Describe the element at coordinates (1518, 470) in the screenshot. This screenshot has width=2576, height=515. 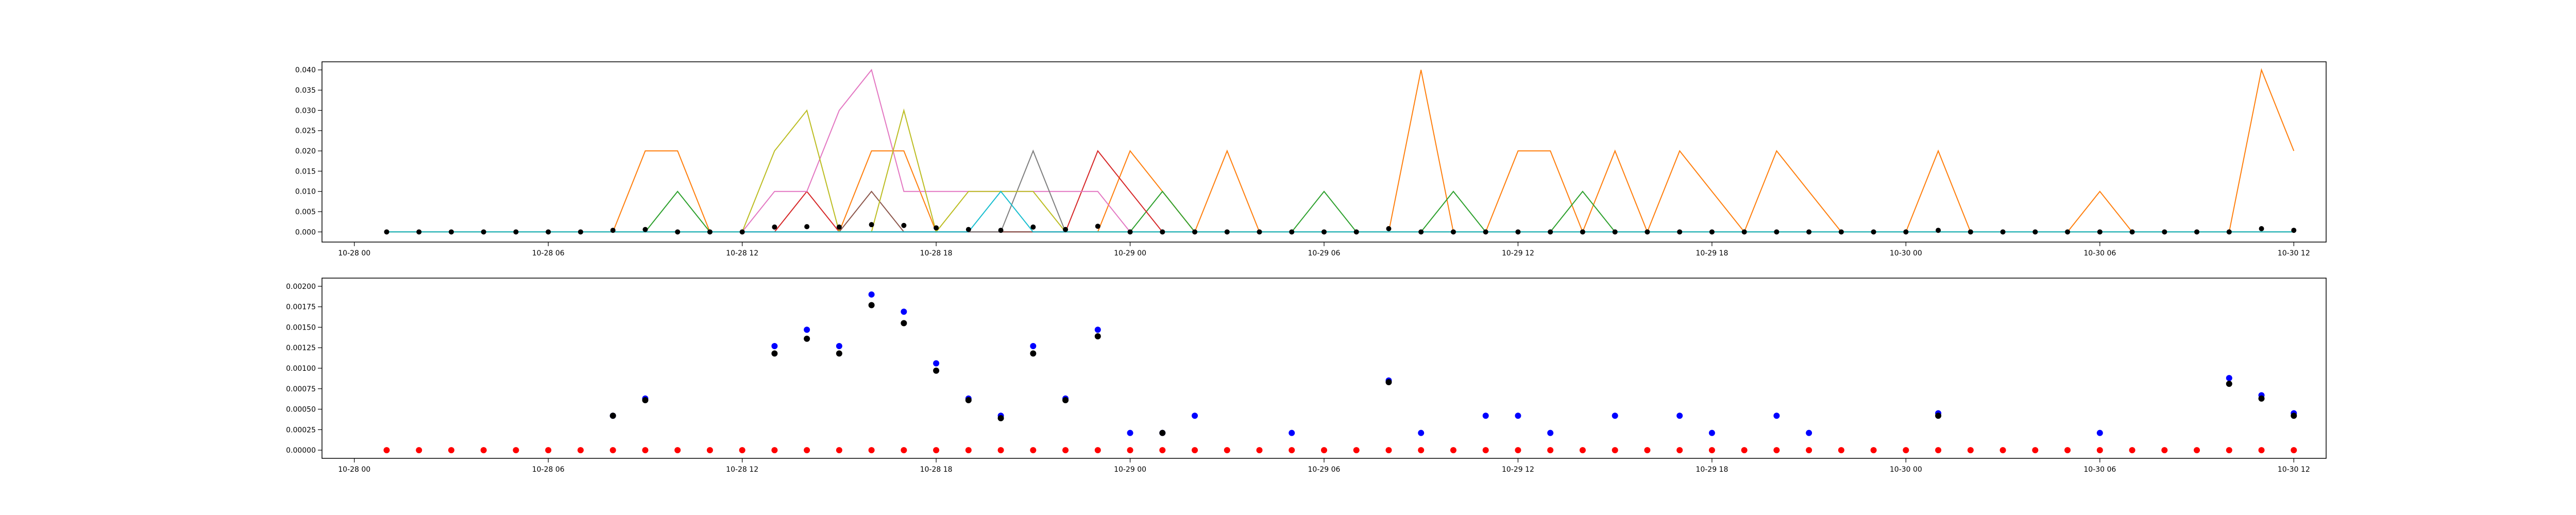
I see `x-tick-label: 10-29 12` at that location.